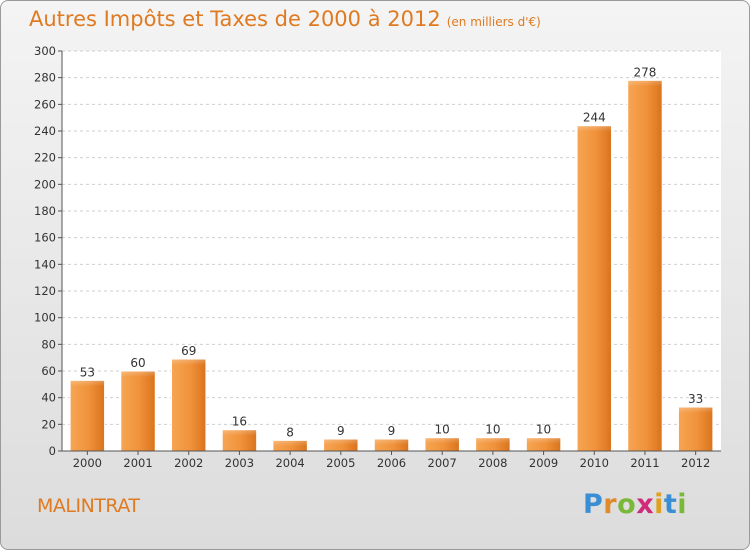 This screenshot has height=550, width=750. I want to click on y-tick-label: 180, so click(45, 211).